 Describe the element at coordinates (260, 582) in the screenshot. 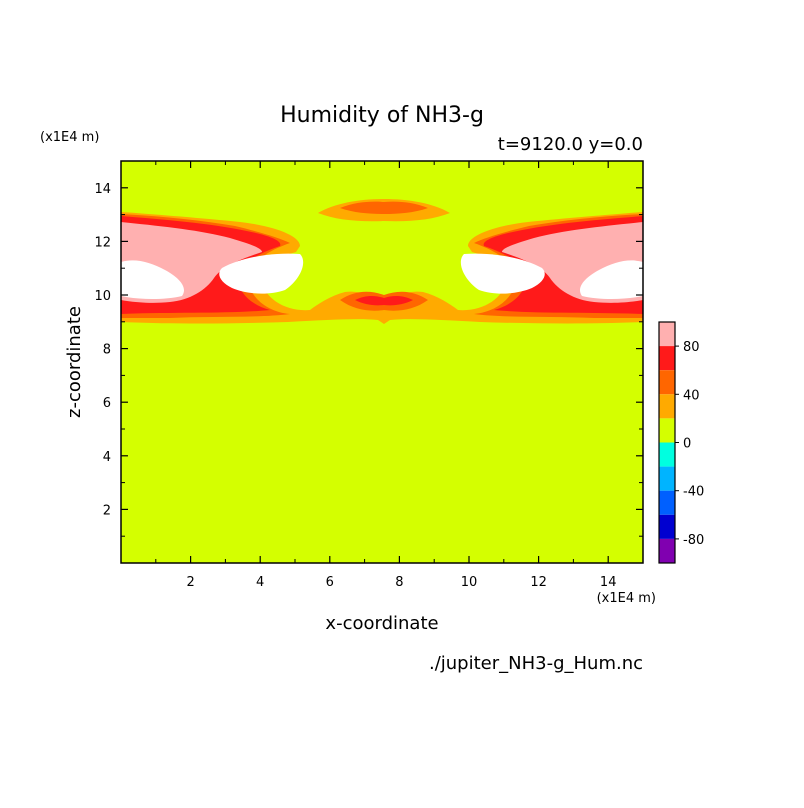

I see `x-tick-label: 4` at that location.